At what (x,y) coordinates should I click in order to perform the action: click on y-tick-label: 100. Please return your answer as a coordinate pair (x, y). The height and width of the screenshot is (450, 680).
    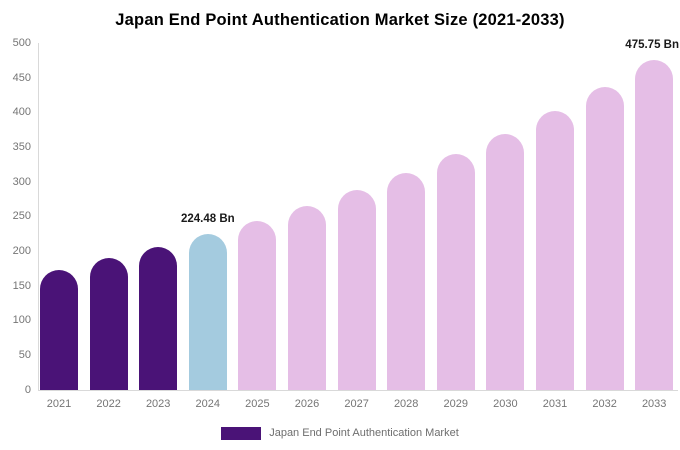
    Looking at the image, I should click on (21, 320).